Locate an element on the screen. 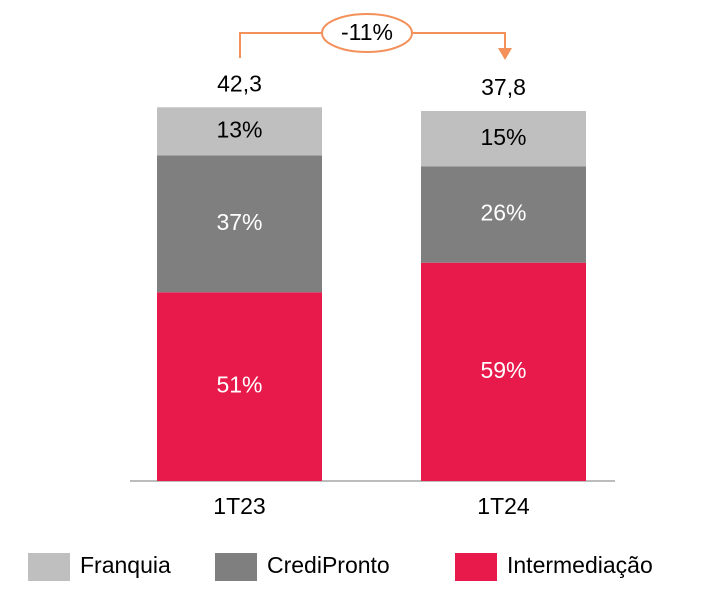 The width and height of the screenshot is (709, 591). change-connector is located at coordinates (372, 45).